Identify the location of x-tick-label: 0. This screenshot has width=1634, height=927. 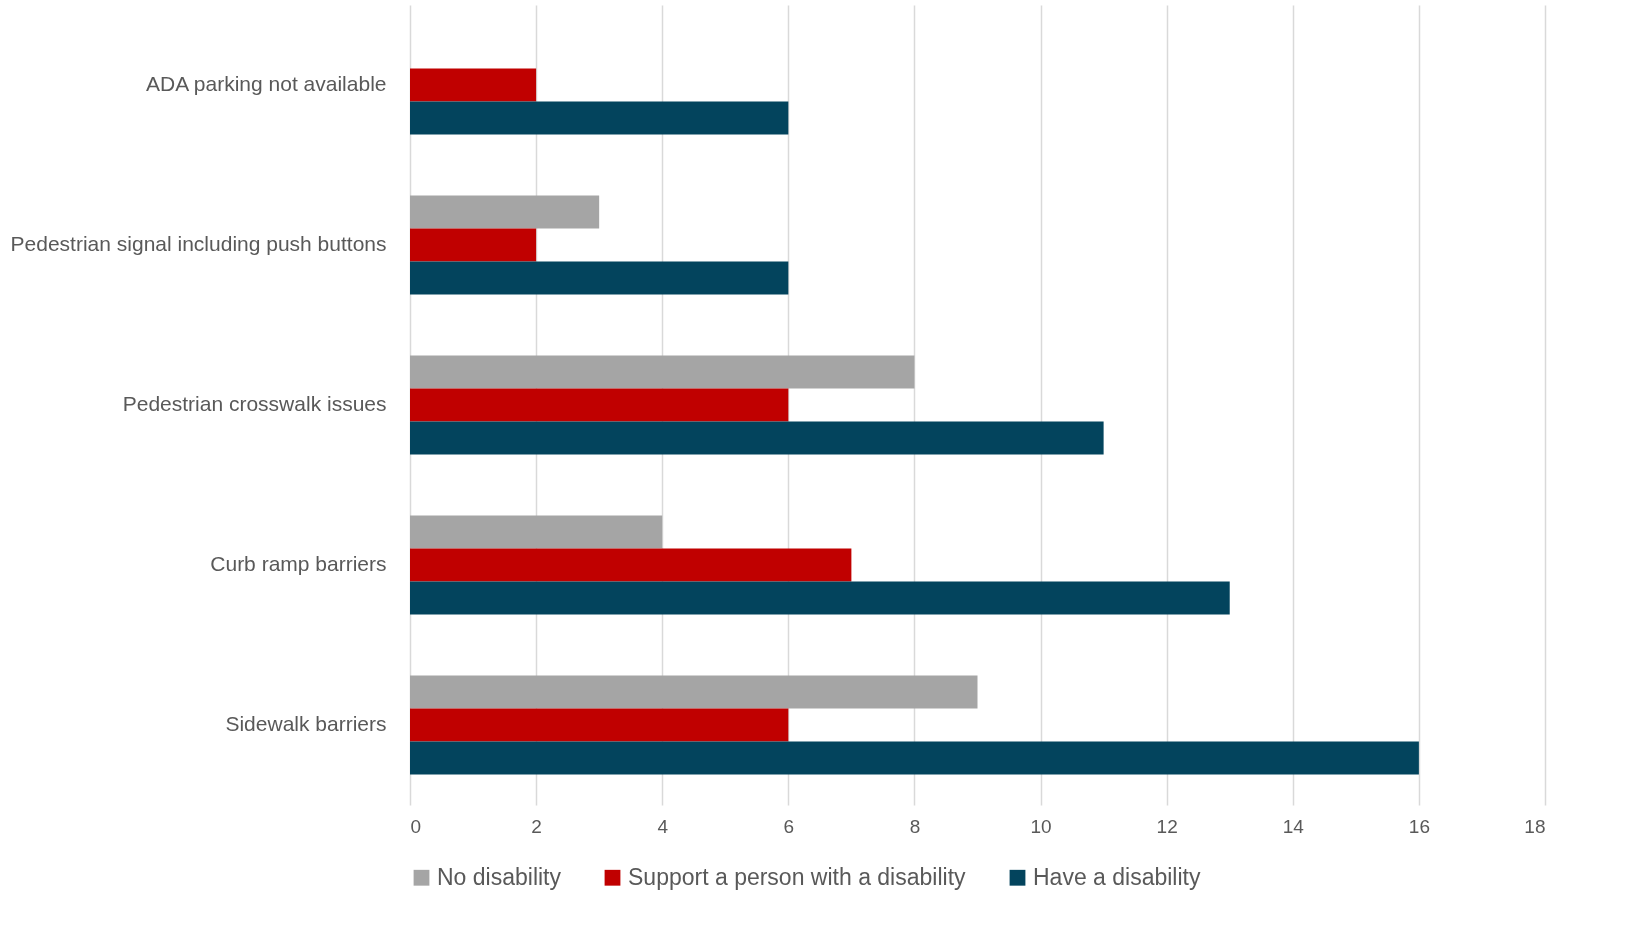
(416, 826).